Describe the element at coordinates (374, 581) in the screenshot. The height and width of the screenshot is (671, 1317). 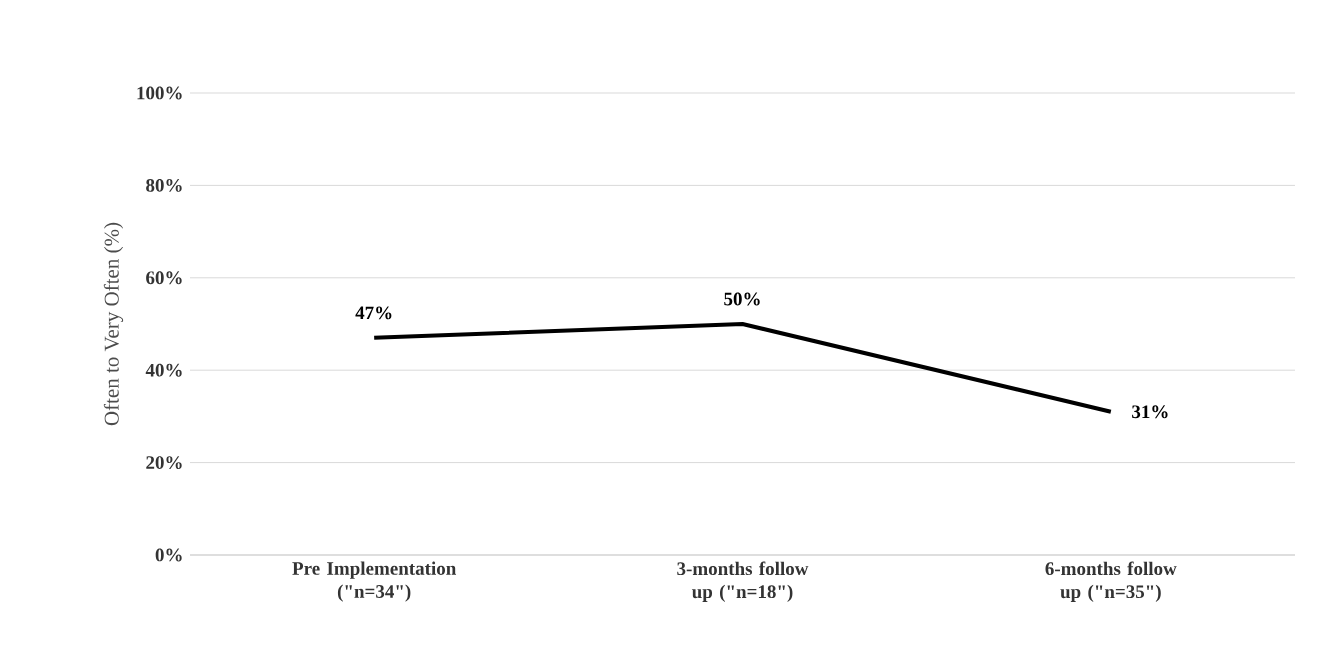
I see `x-tick-label: Pre Implementation ("n=34")` at that location.